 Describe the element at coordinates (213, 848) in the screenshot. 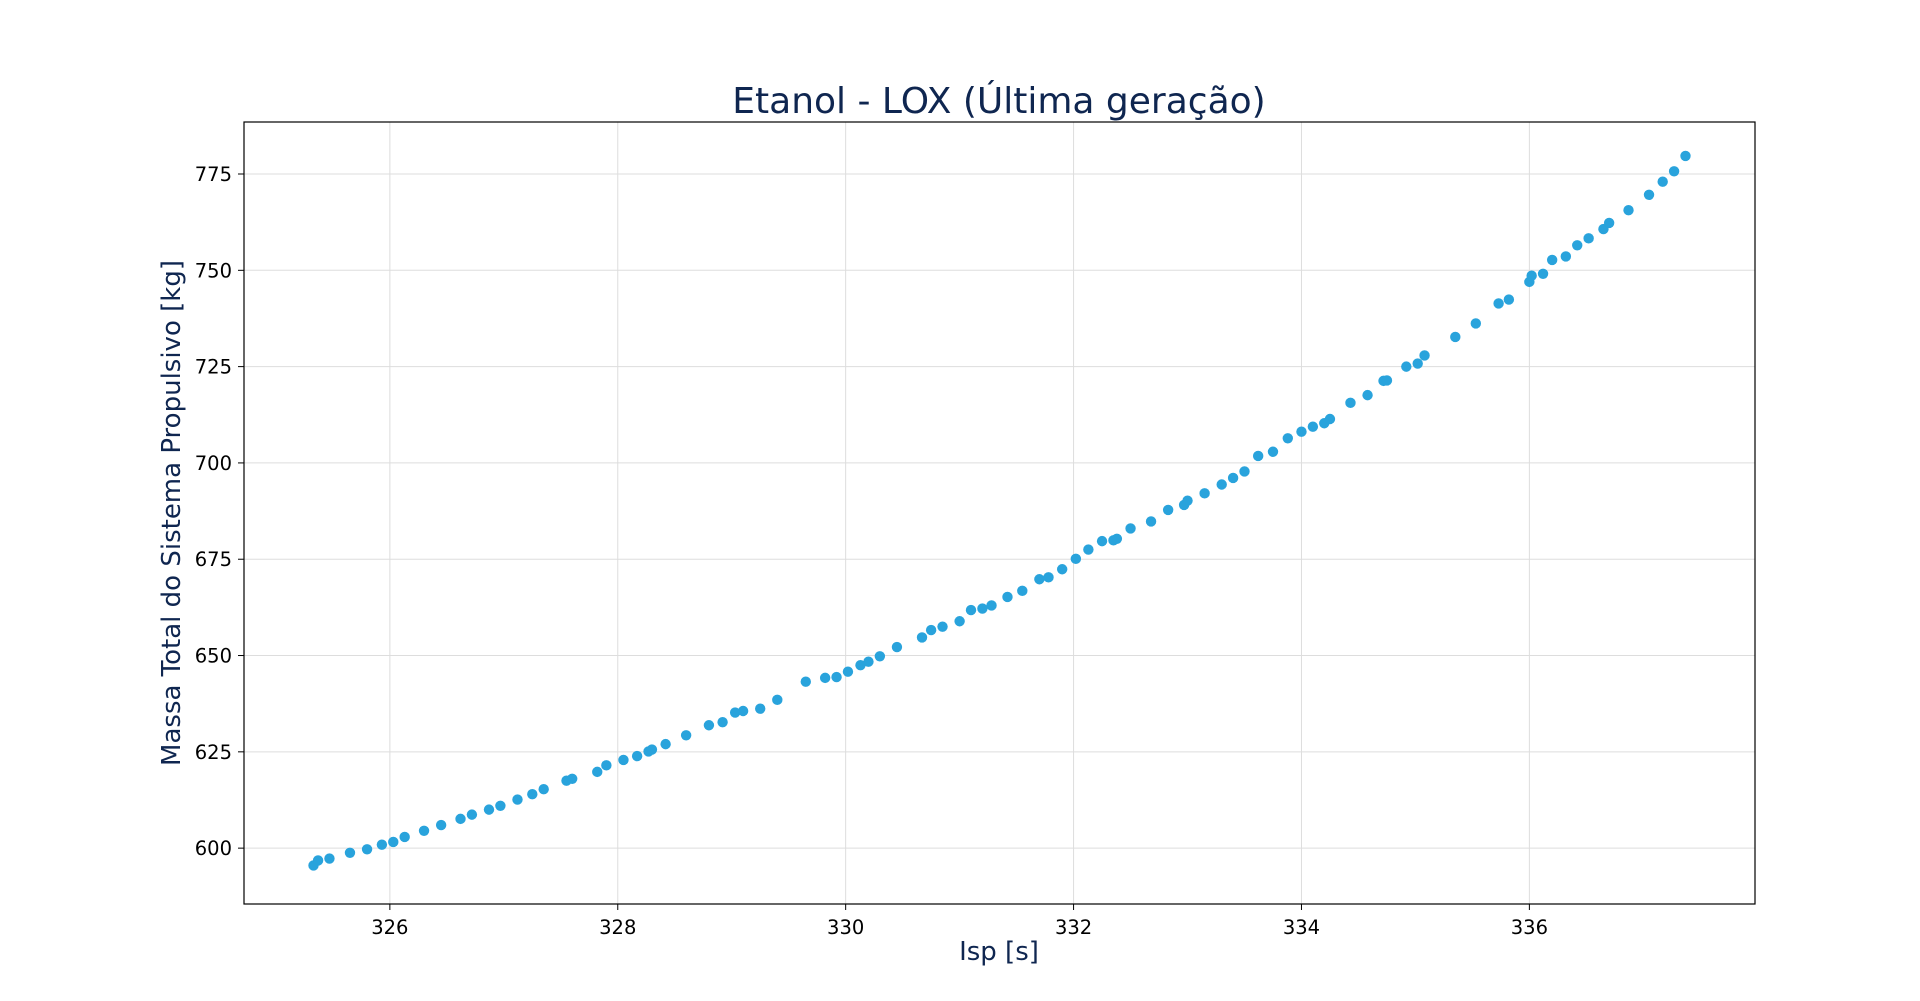

I see `y-tick-label: 600` at that location.